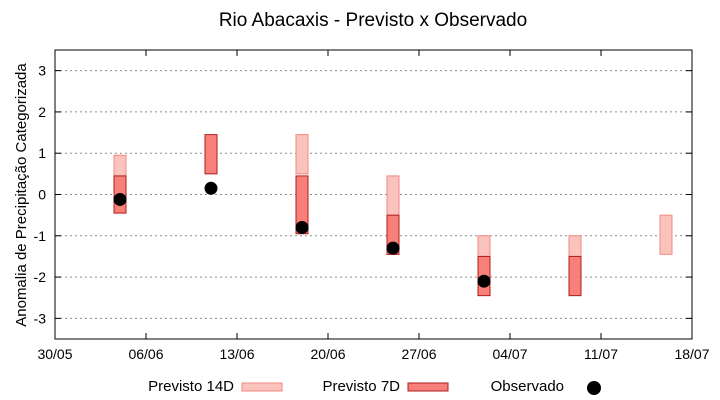  What do you see at coordinates (262, 387) in the screenshot?
I see `legend-swatch-previsto-14d` at bounding box center [262, 387].